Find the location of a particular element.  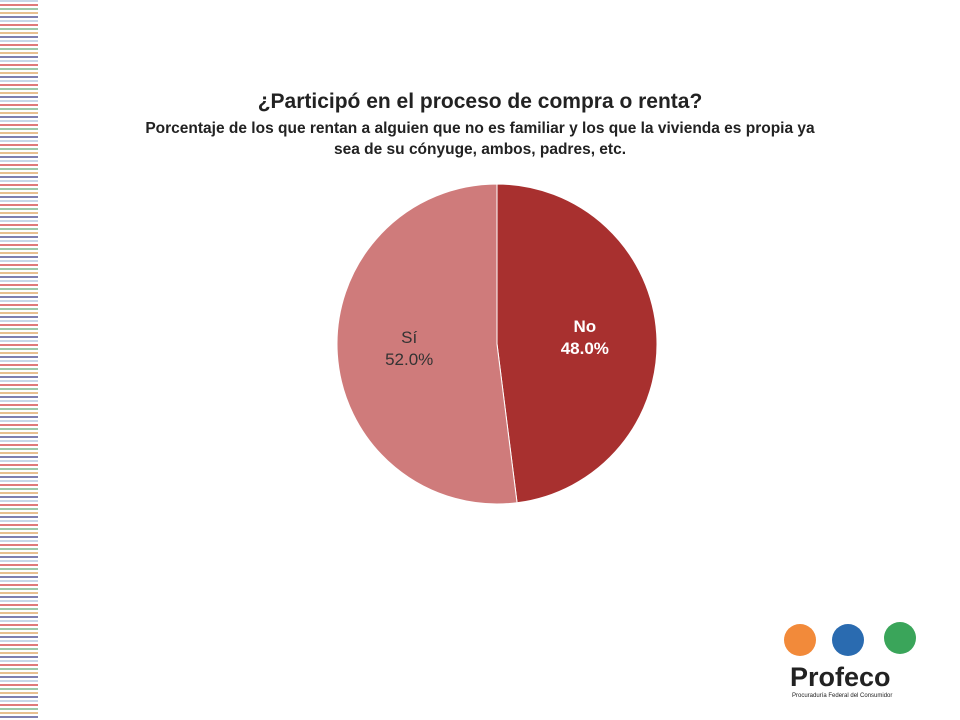

slice-value-label: 48.0% is located at coordinates (585, 348).